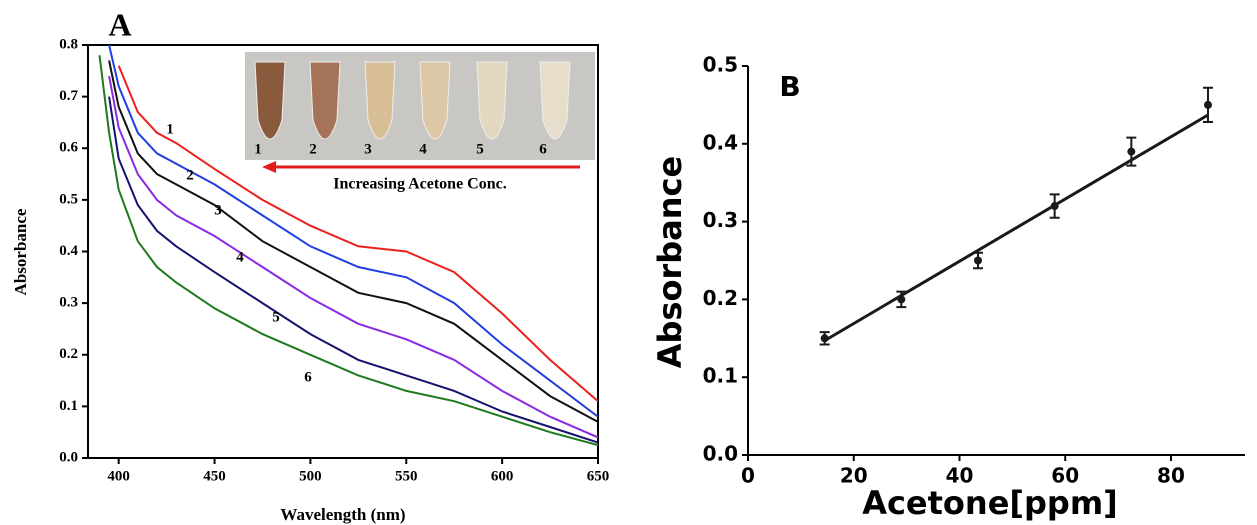 The width and height of the screenshot is (1257, 525). I want to click on y-tick-label: 0.6, so click(68, 148).